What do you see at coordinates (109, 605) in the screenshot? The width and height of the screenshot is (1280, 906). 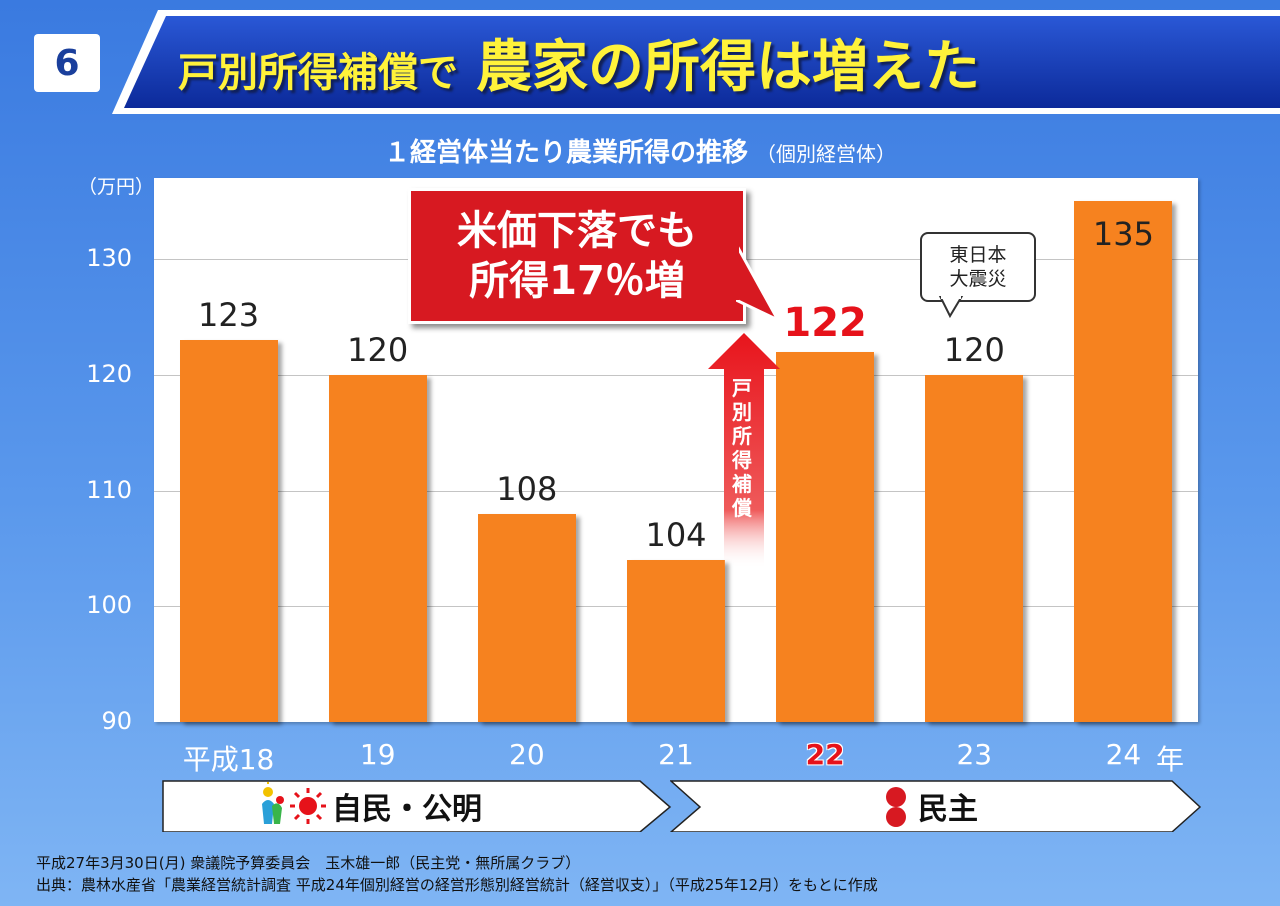 I see `y-tick-label: 100` at bounding box center [109, 605].